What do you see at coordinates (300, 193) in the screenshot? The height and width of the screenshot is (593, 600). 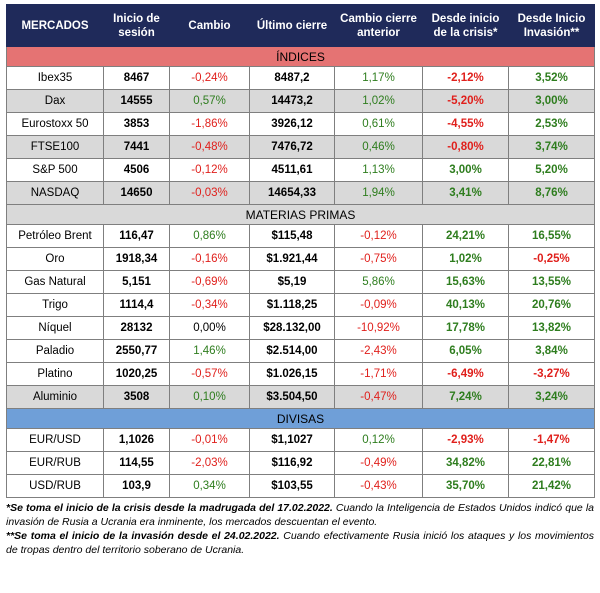 I see `table-row: NASDAQ 14650 -0,03% 14654,33 1,94% 3,41% 8,76%` at bounding box center [300, 193].